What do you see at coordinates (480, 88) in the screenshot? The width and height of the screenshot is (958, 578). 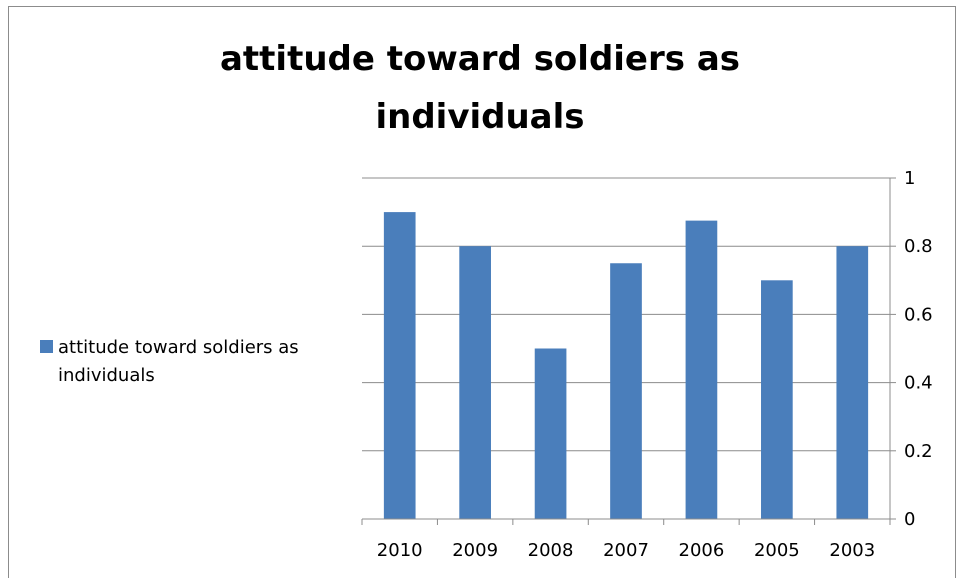 I see `chart-title: attitude toward soldiers as individuals` at bounding box center [480, 88].